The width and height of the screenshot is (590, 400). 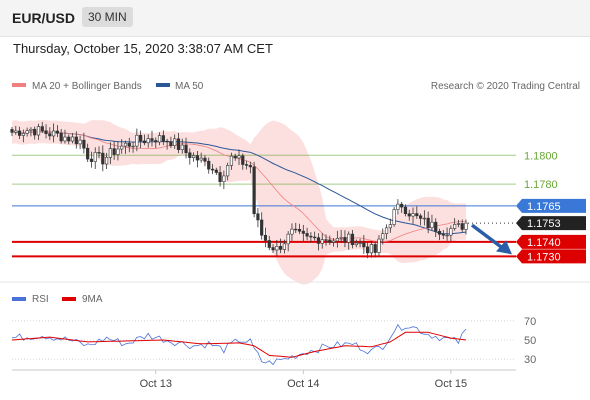 I want to click on last-price-label-box, so click(x=551, y=223).